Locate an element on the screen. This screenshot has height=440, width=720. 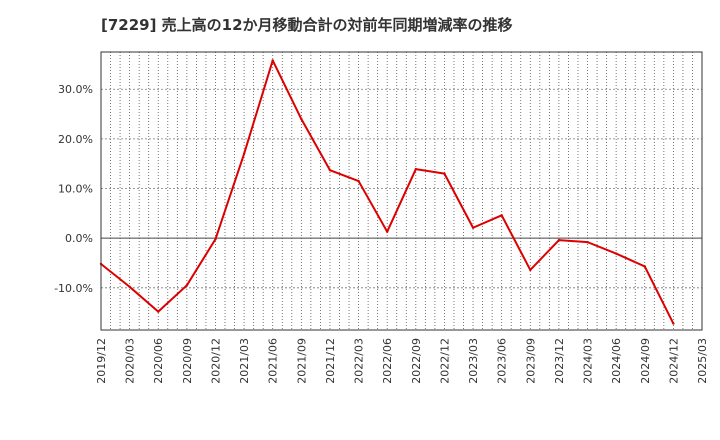
x-tick-label: 2020/03 is located at coordinates (130, 361).